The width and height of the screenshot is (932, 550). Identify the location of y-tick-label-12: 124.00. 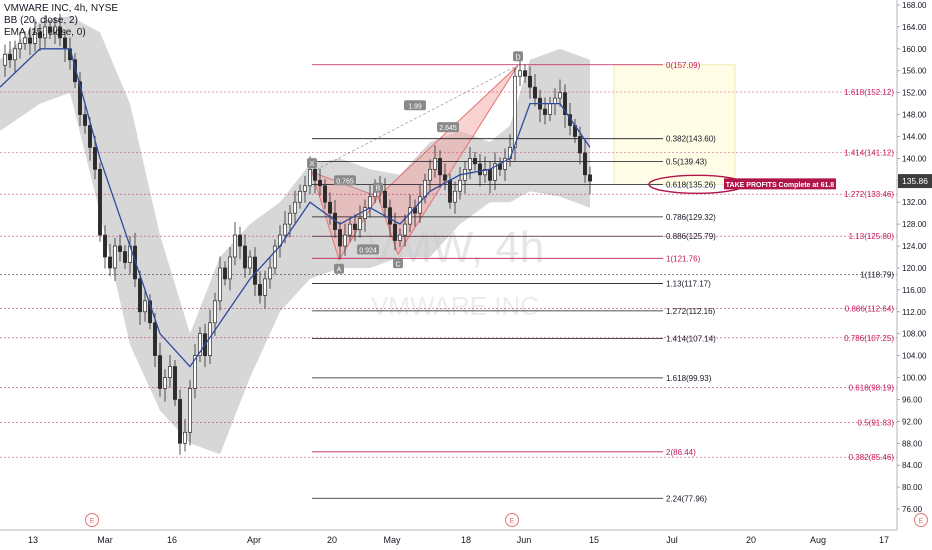
(914, 246).